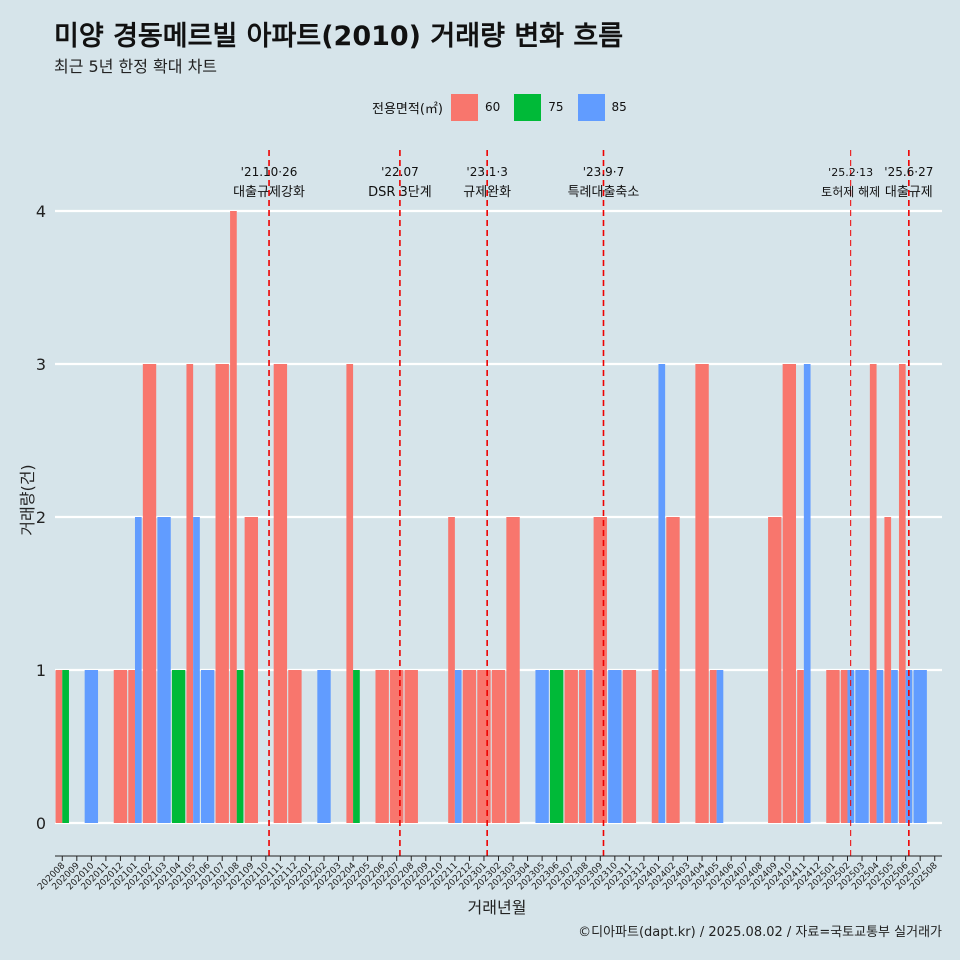 Image resolution: width=960 pixels, height=960 pixels. What do you see at coordinates (339, 36) in the screenshot?
I see `chart-title: 미양 경동메르빌 아파트(2010) 거래량 변화 흐름` at bounding box center [339, 36].